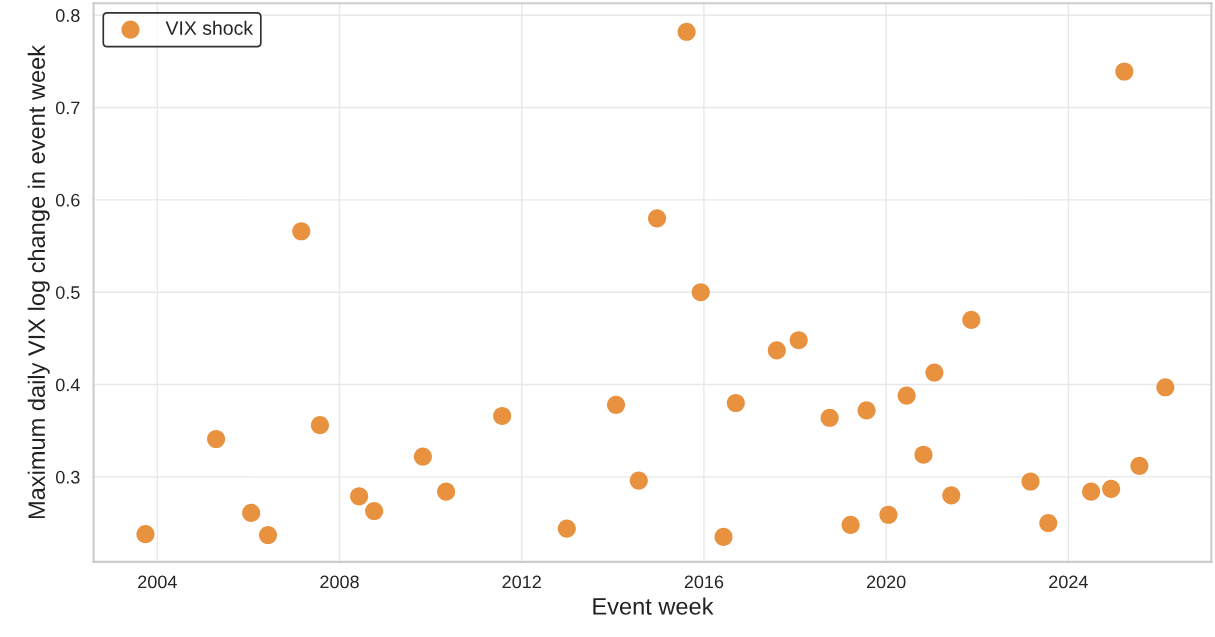 This screenshot has width=1215, height=637. I want to click on x-tick-label: 2016, so click(704, 582).